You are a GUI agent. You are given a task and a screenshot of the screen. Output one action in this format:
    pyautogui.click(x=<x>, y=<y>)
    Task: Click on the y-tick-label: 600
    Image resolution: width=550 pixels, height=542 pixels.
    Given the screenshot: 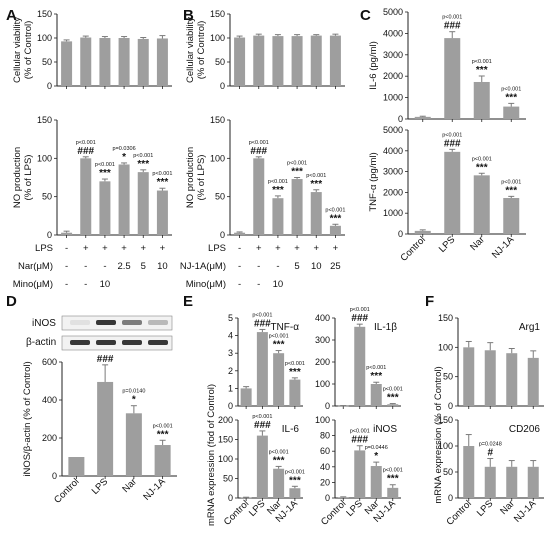 What is the action you would take?
    pyautogui.click(x=49, y=362)
    